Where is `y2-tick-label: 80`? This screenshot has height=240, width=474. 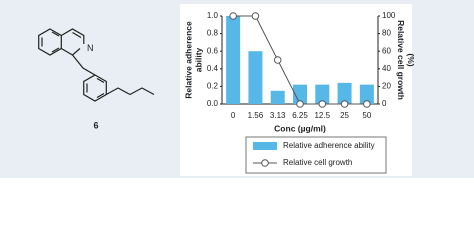
y2-tick-label: 80 is located at coordinates (386, 33).